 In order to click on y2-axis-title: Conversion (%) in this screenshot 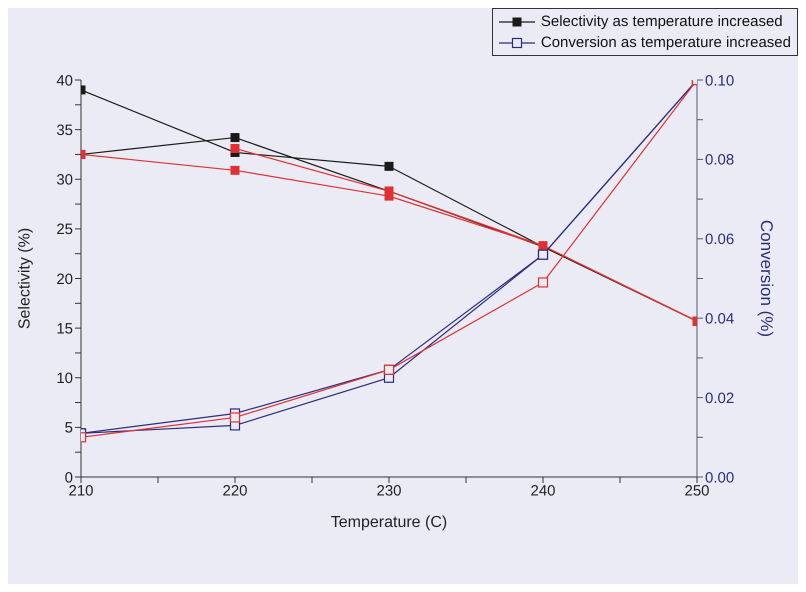, I will do `click(766, 279)`.